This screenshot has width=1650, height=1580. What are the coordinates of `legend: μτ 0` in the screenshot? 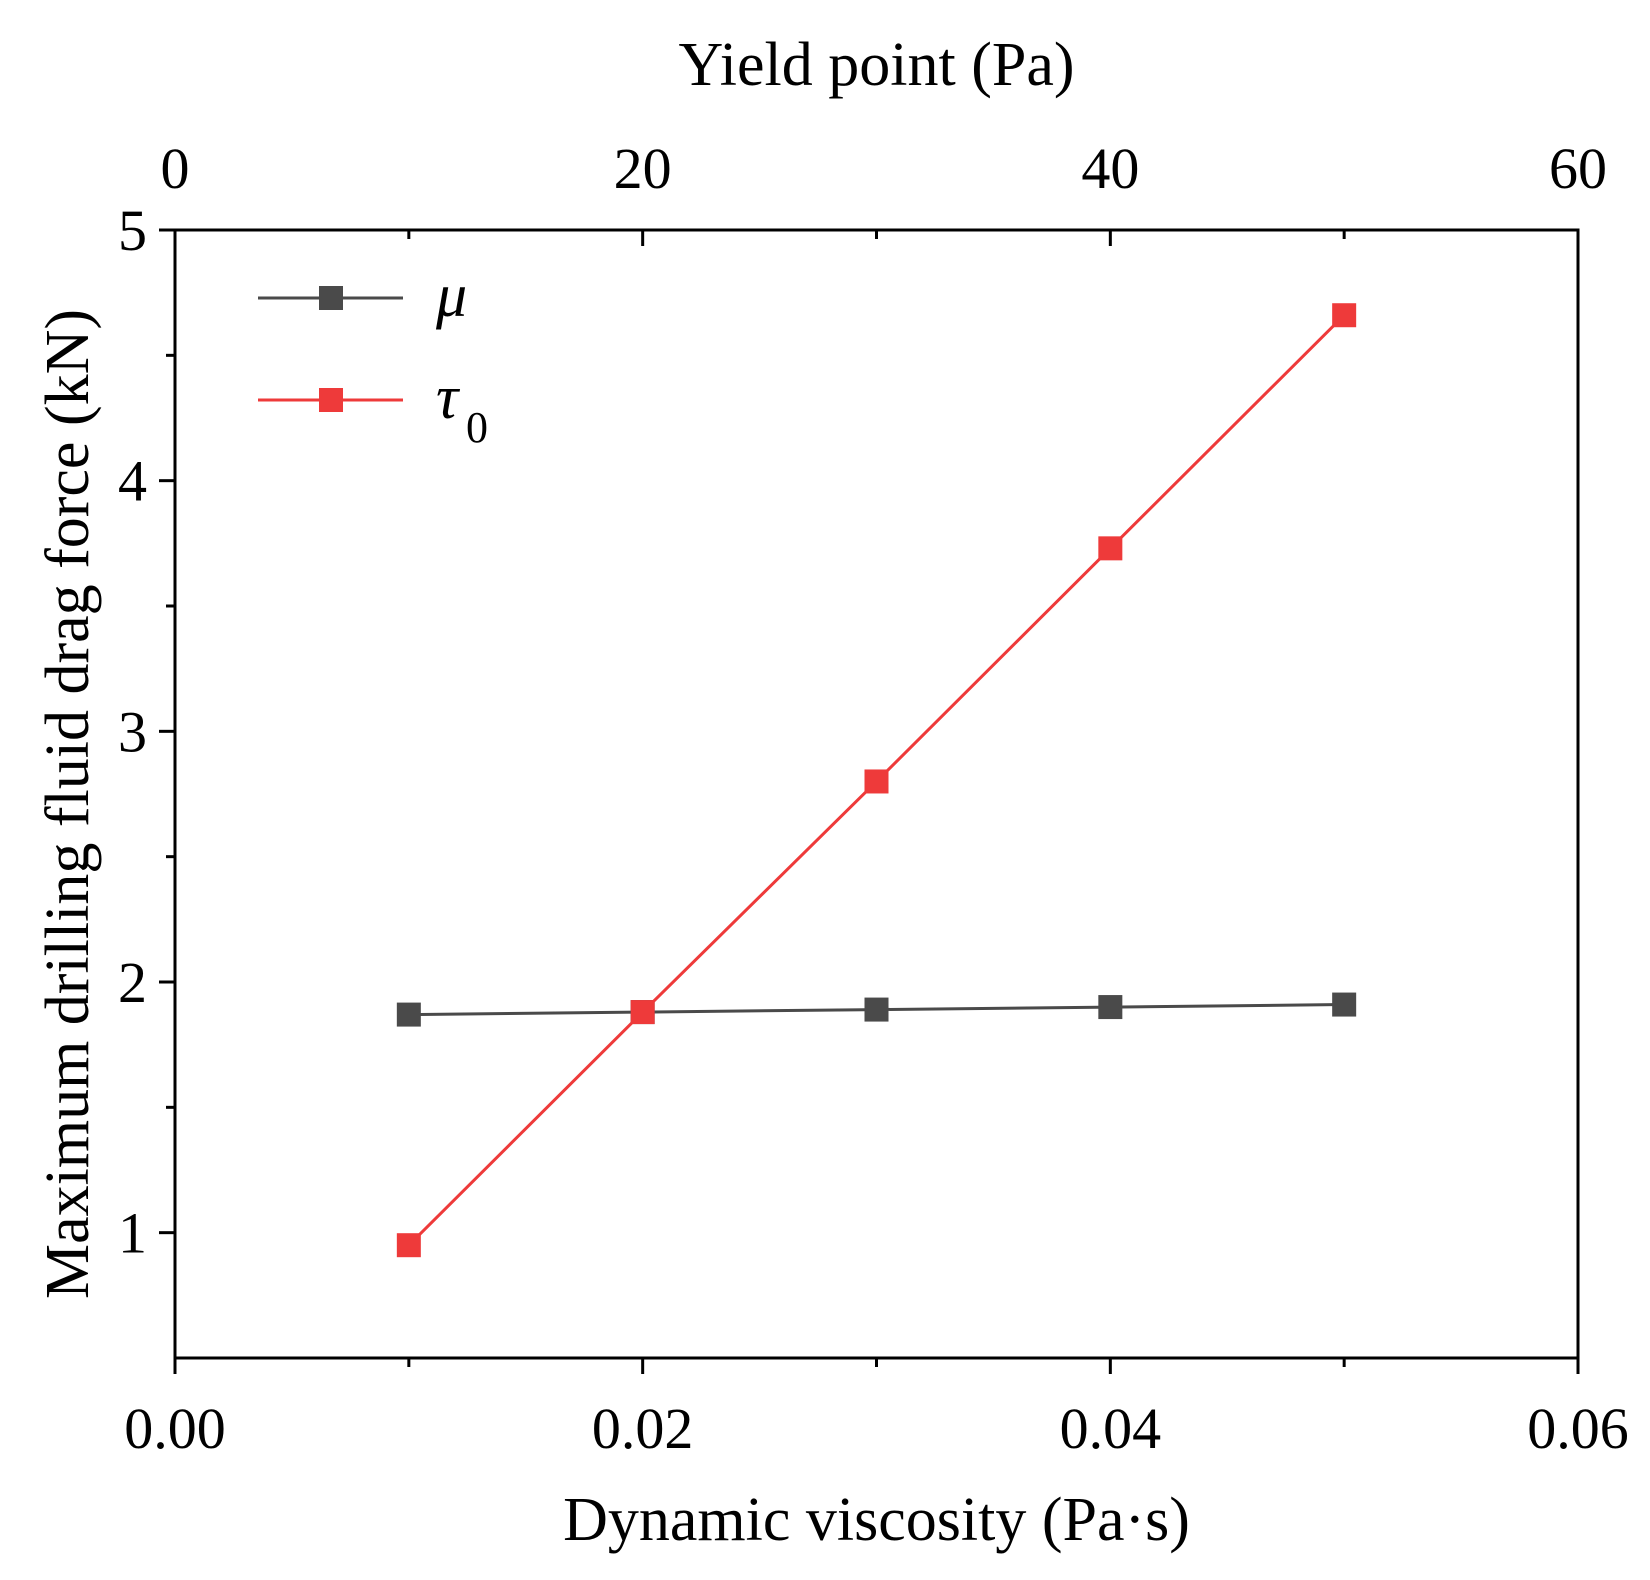 It's located at (373, 357).